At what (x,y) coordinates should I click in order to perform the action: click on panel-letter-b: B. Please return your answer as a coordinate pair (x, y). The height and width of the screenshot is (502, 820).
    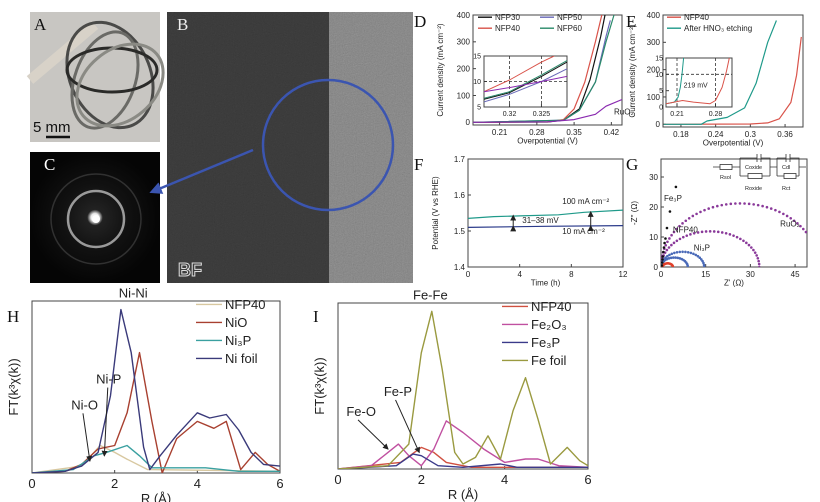
    Looking at the image, I should click on (182, 24).